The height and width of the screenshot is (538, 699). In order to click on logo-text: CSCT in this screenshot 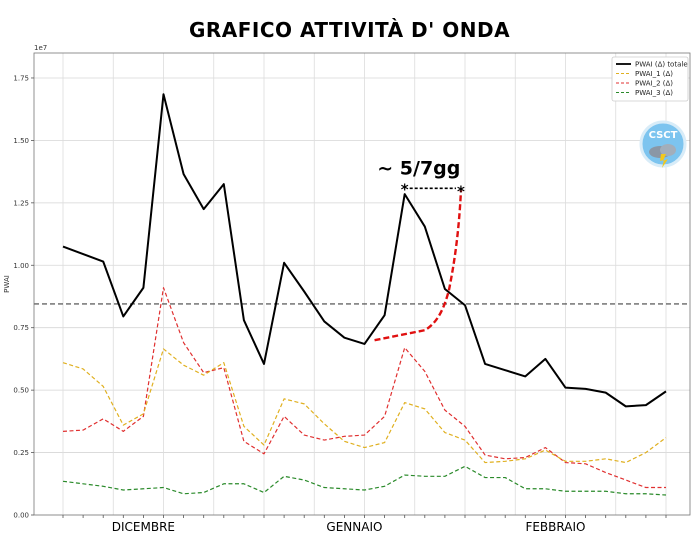, I will do `click(663, 135)`.